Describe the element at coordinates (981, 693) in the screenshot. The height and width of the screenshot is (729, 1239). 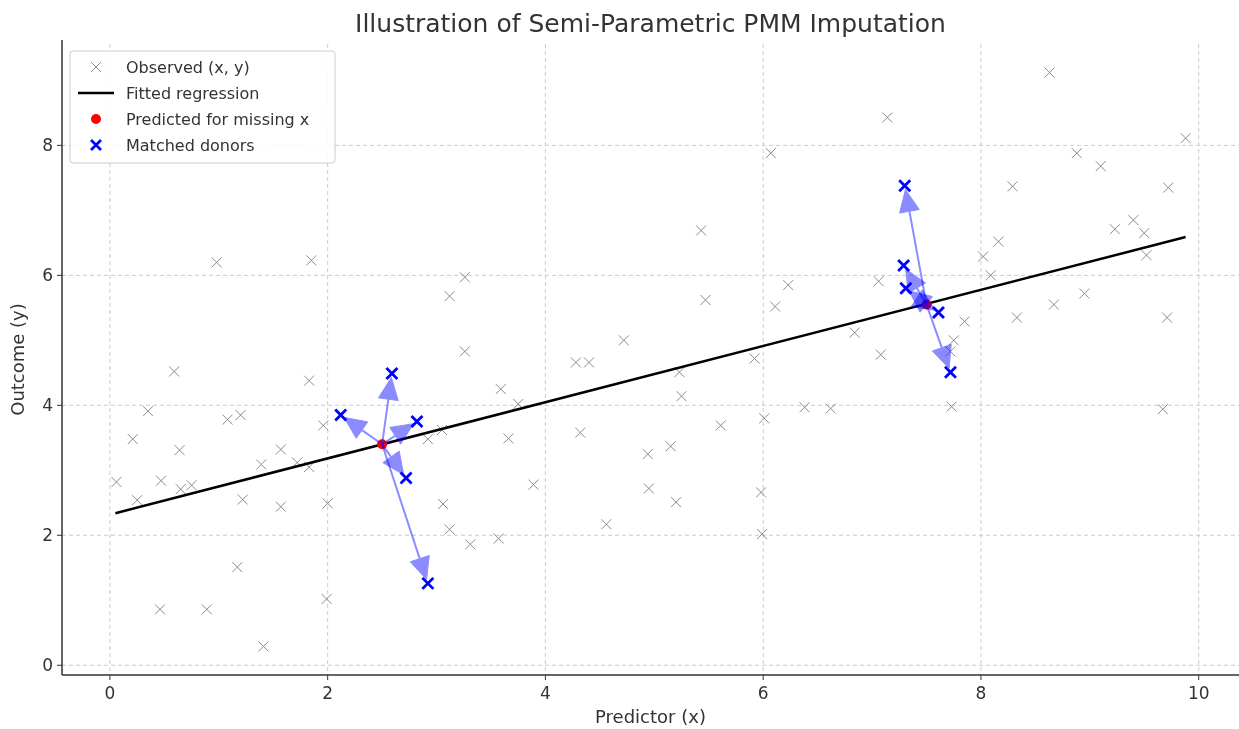
I see `x-tick-label: 8` at that location.